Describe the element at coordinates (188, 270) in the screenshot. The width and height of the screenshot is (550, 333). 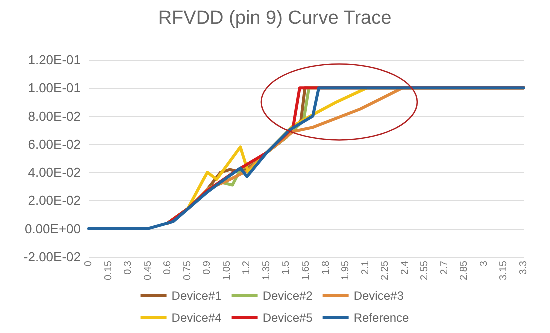
I see `x-tick-label: 0.75` at that location.